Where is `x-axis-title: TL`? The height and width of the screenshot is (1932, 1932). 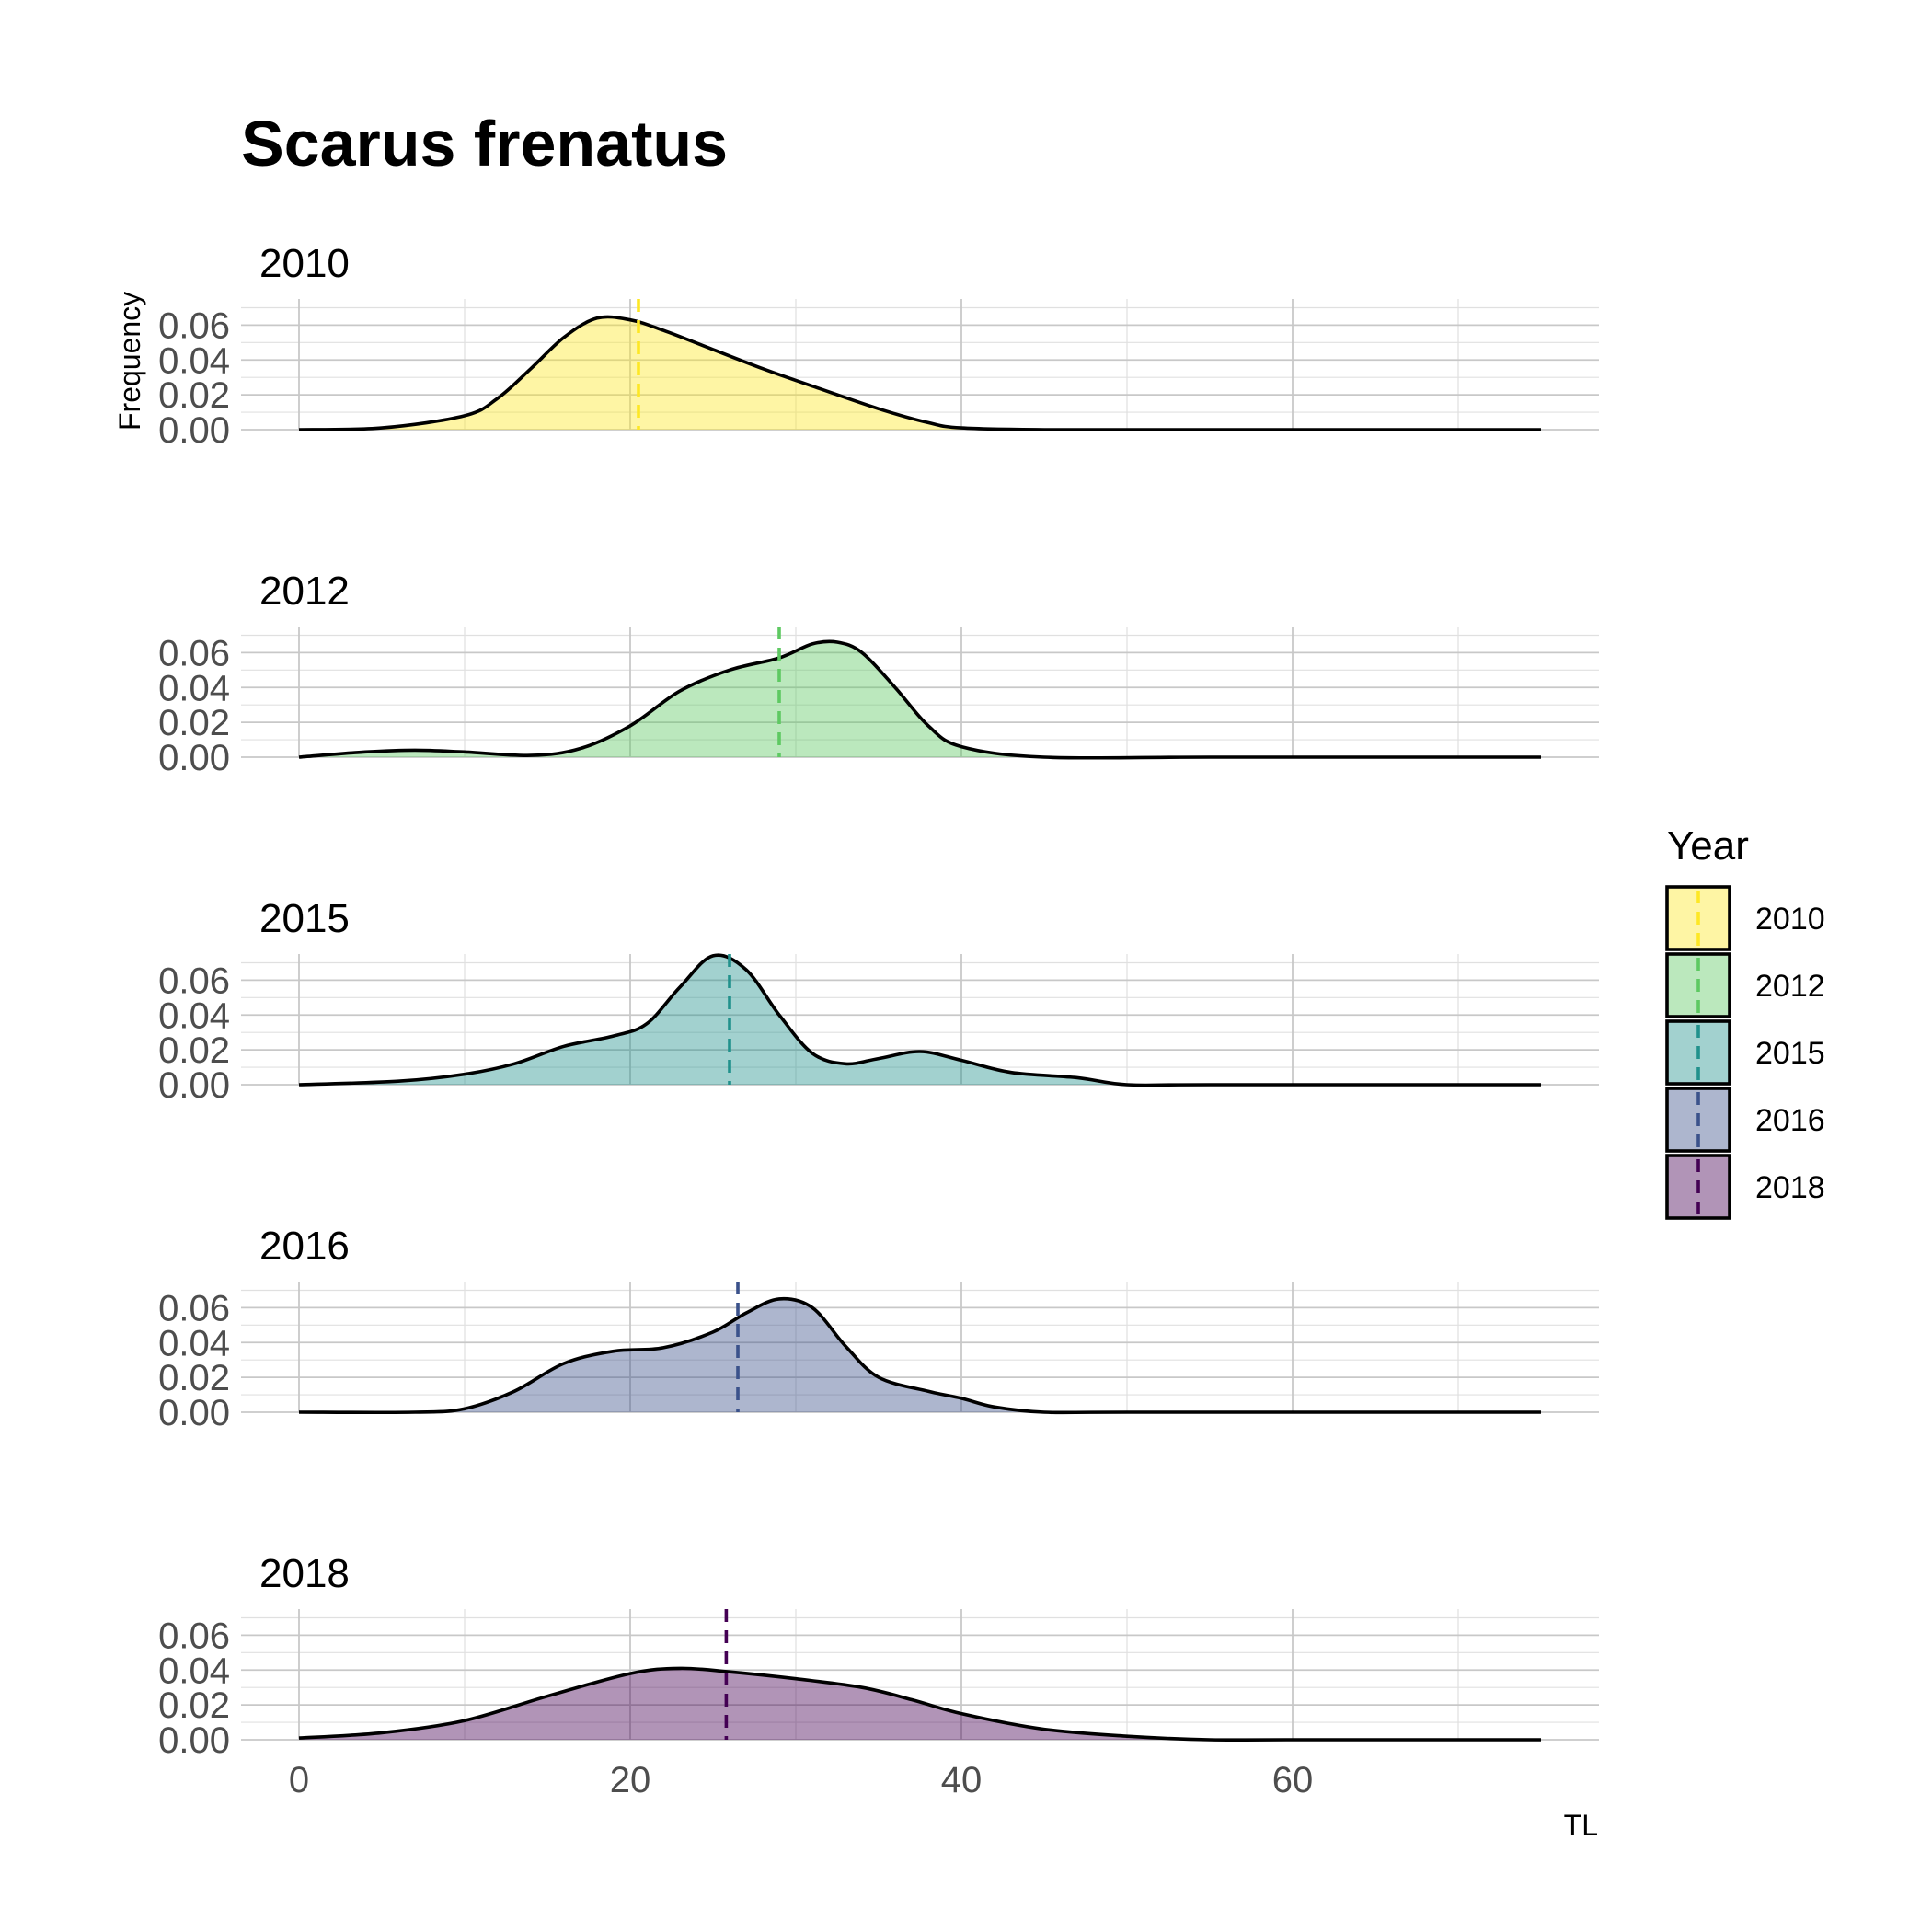 x-axis-title: TL is located at coordinates (1581, 1825).